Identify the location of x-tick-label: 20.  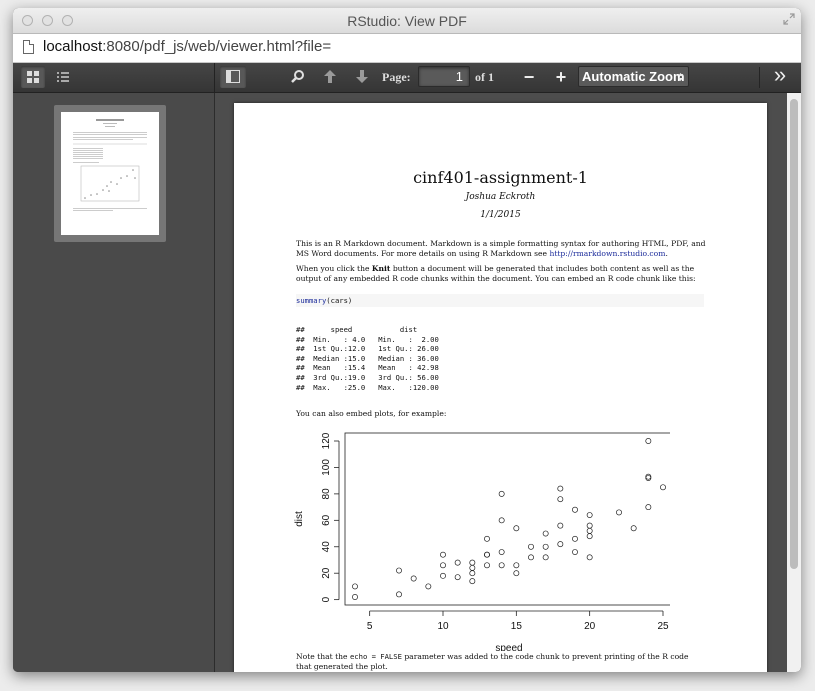
(590, 626).